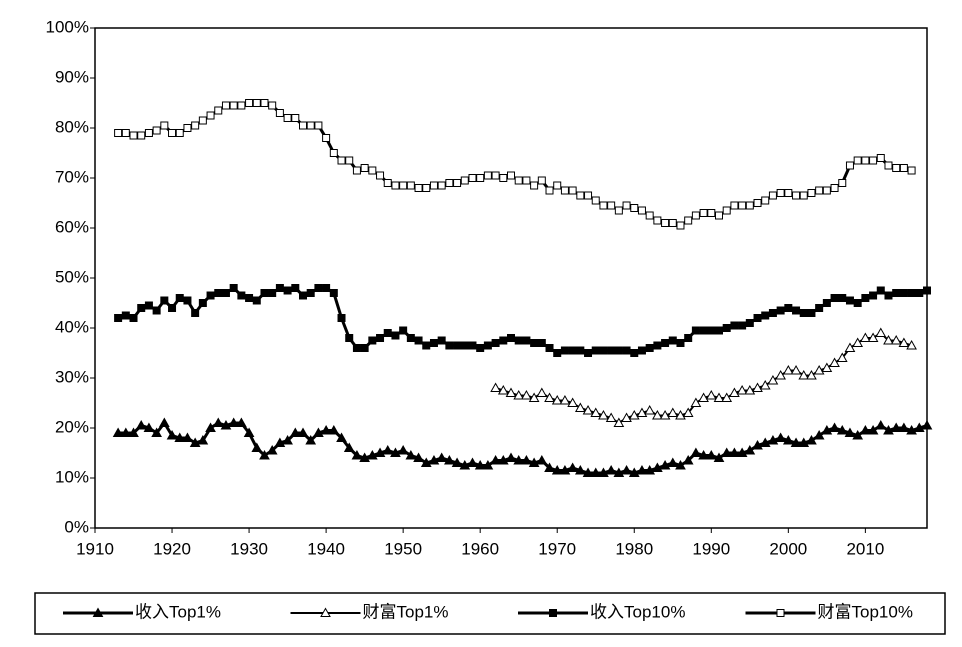 The width and height of the screenshot is (962, 647). Describe the element at coordinates (95, 548) in the screenshot. I see `x-tick-label: 1910` at that location.